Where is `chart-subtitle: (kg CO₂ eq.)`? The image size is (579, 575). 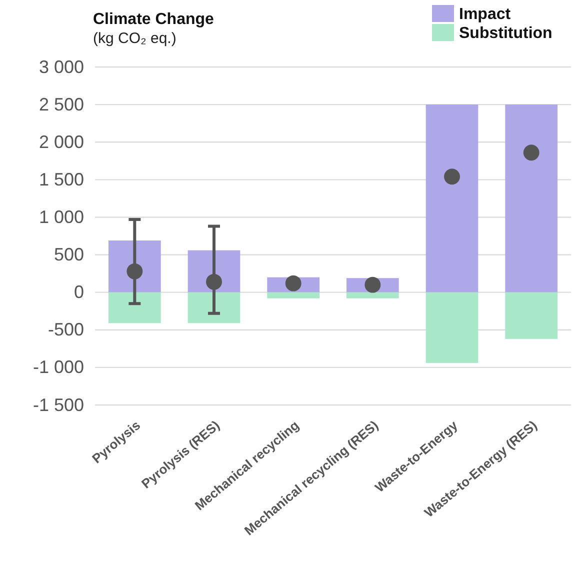 chart-subtitle: (kg CO₂ eq.) is located at coordinates (134, 38).